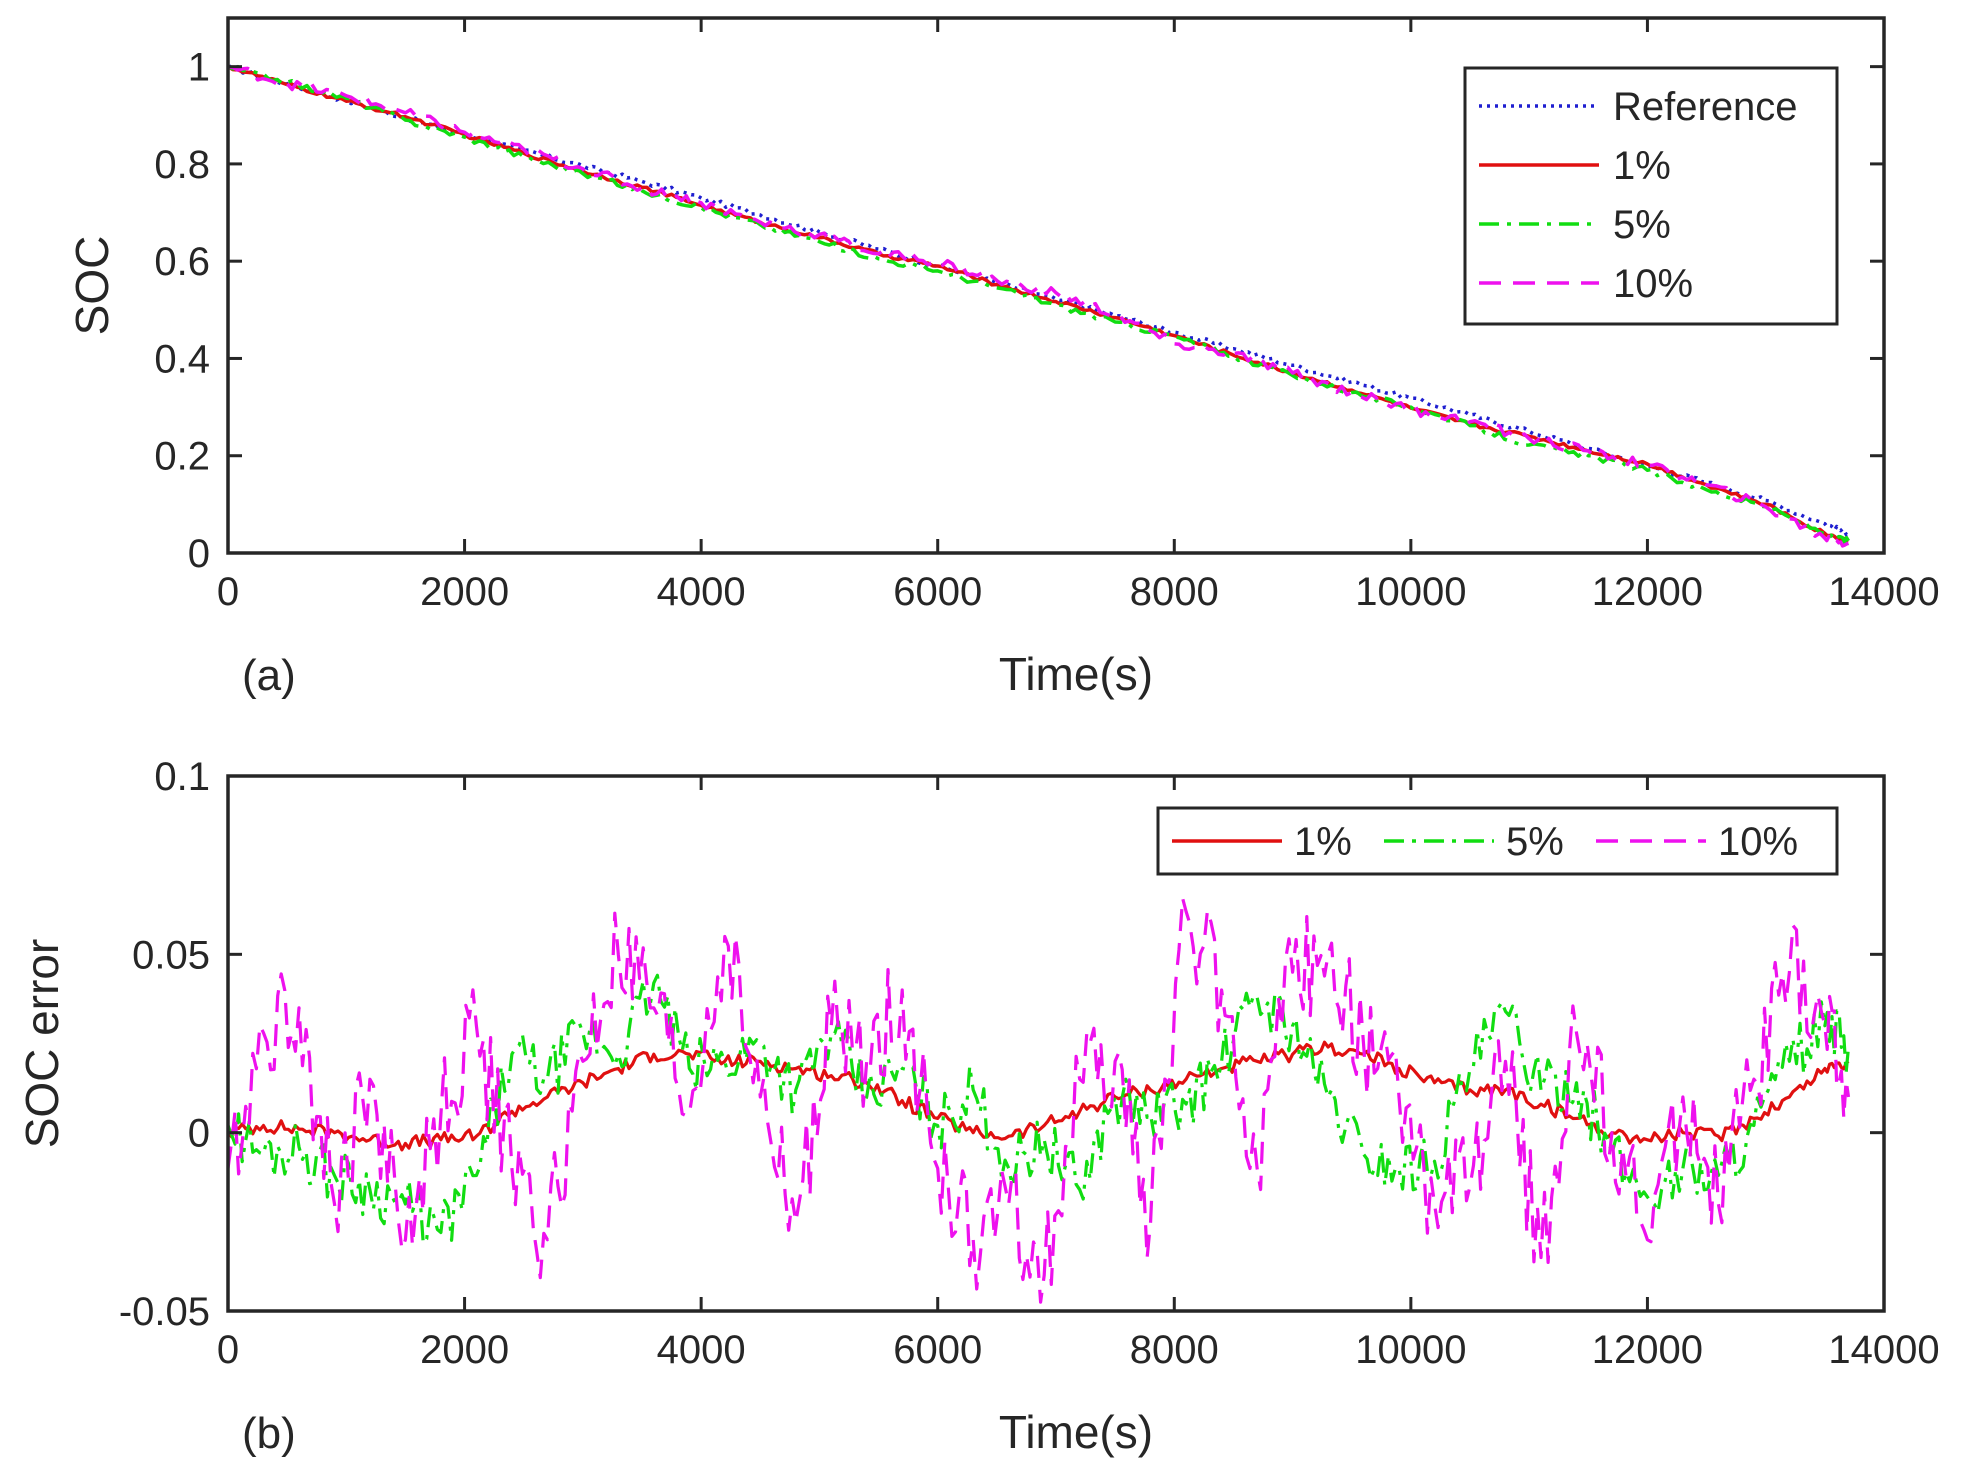  Describe the element at coordinates (182, 359) in the screenshot. I see `y-tick-label: 0.4` at that location.